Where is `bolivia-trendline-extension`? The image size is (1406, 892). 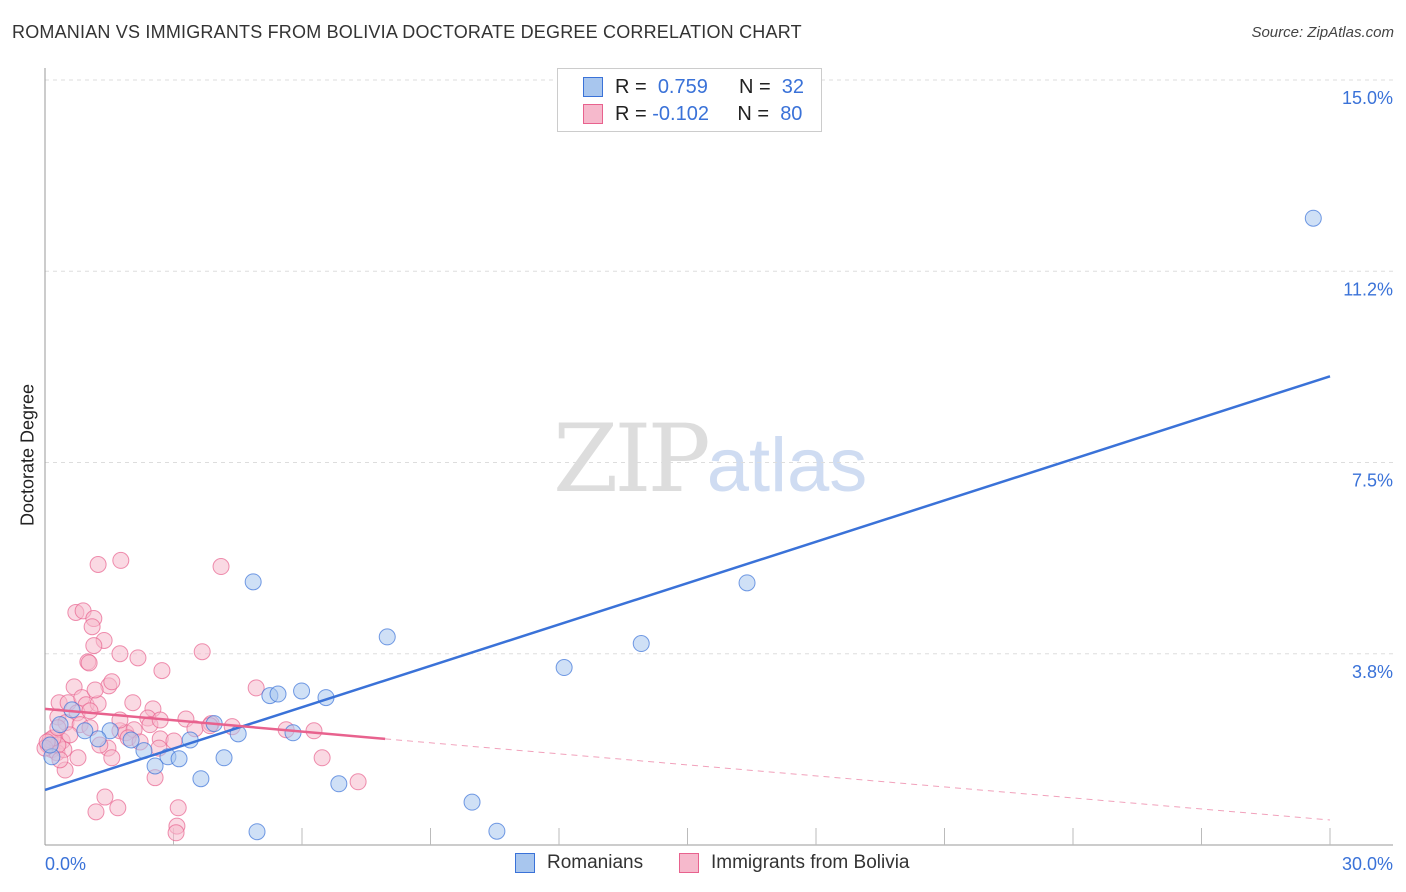 bolivia-trendline-extension is located at coordinates (858, 779).